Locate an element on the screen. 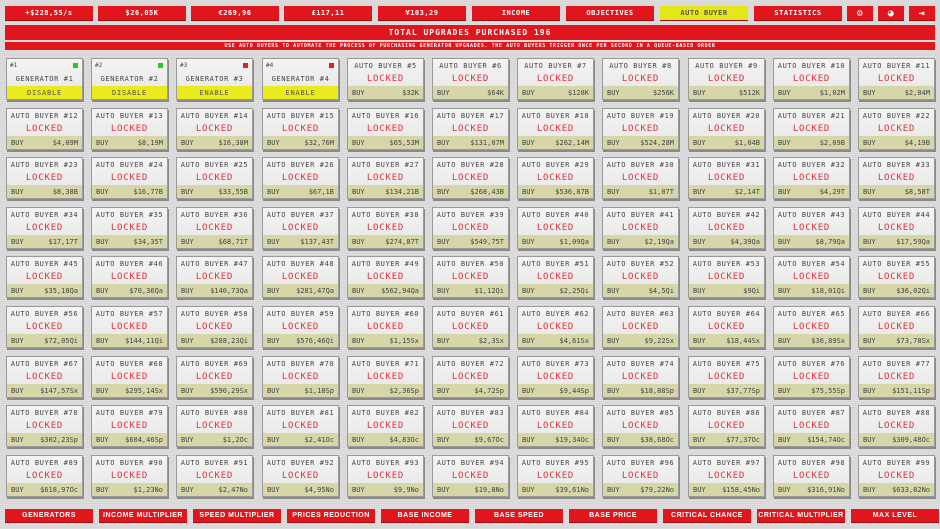 The width and height of the screenshot is (940, 529). buy-button: BUY $1,18Sp is located at coordinates (300, 390).